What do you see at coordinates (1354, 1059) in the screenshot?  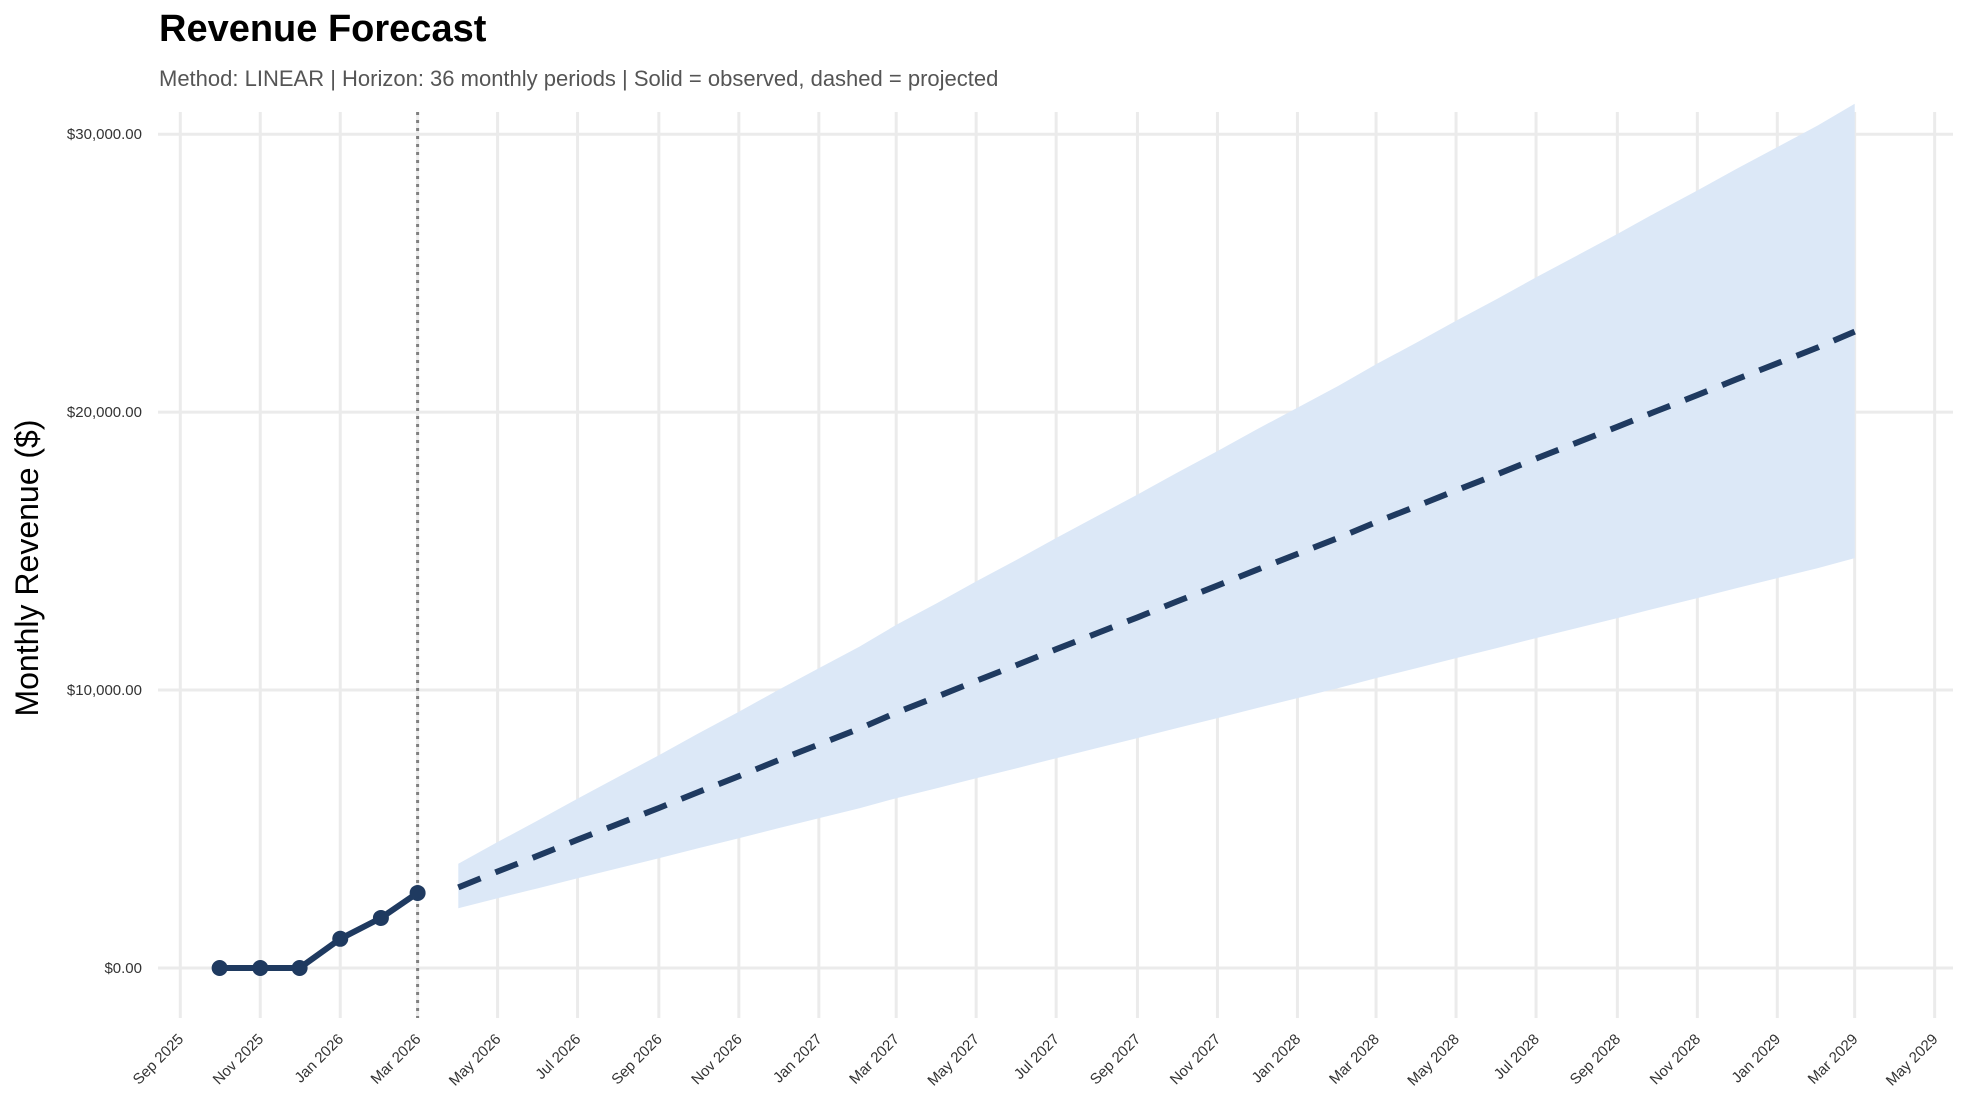 I see `x-tick-label: Mar 2028` at bounding box center [1354, 1059].